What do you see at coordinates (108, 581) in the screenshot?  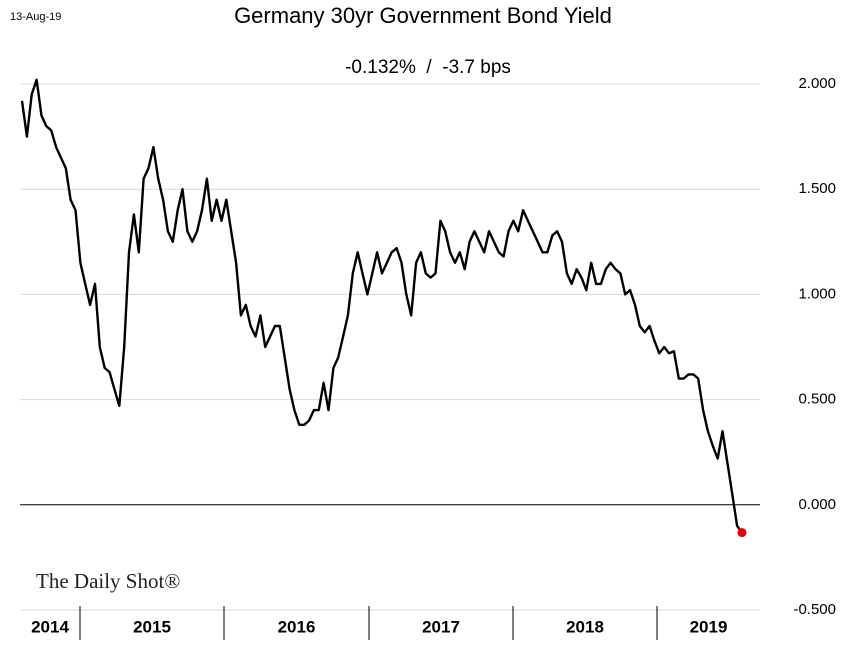 I see `watermark: The Daily Shot®` at bounding box center [108, 581].